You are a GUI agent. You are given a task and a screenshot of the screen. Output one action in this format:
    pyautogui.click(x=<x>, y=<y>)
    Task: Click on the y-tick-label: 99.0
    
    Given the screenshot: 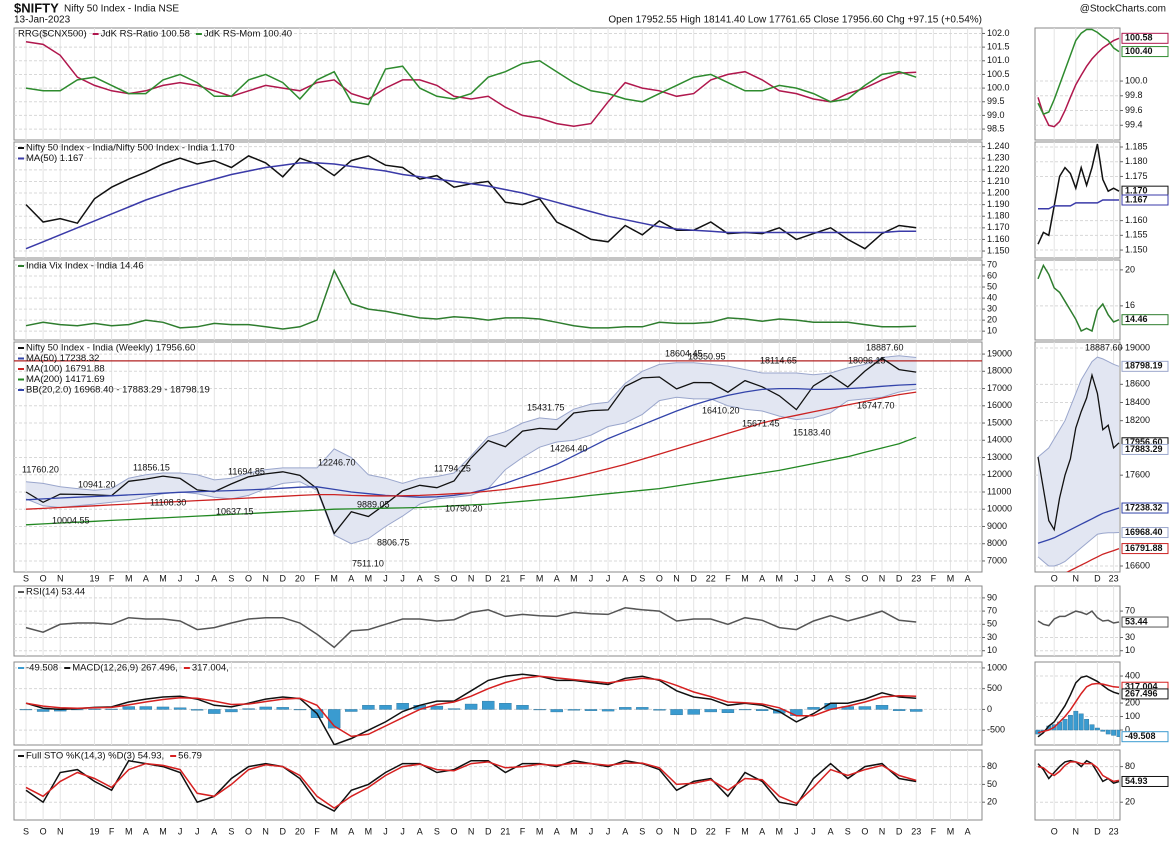 What is the action you would take?
    pyautogui.click(x=996, y=115)
    